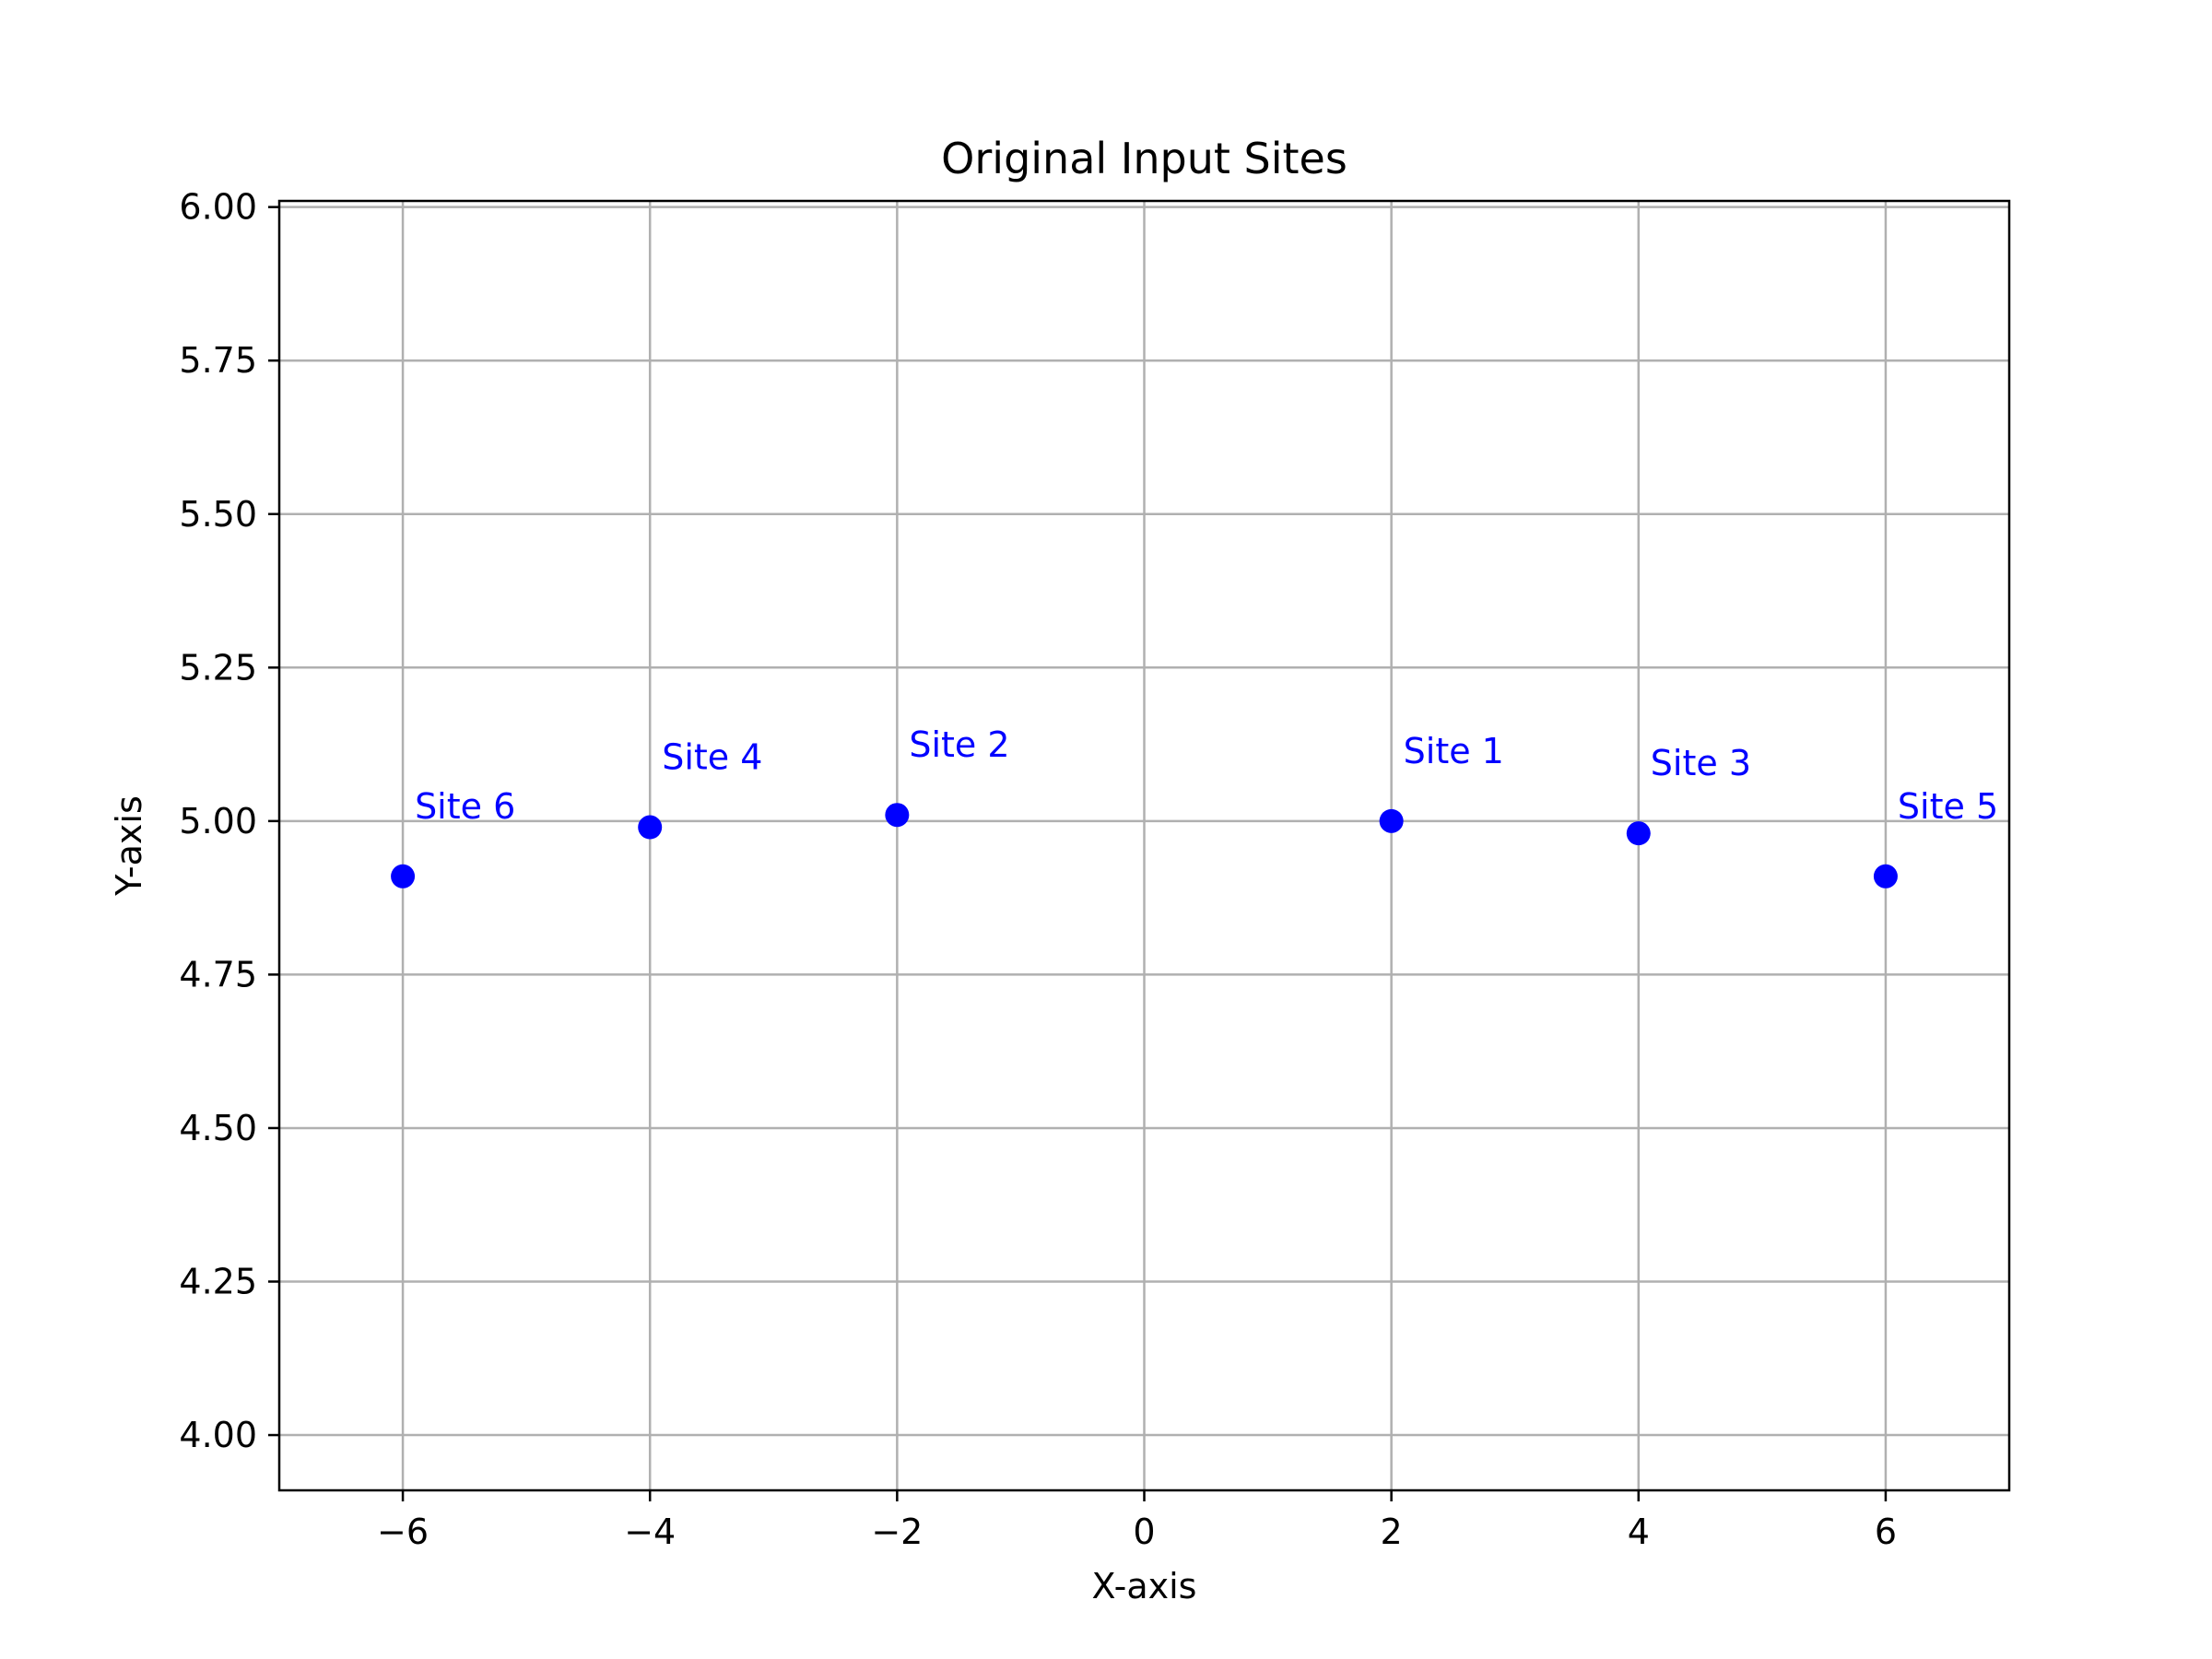 This screenshot has width=2212, height=1659. What do you see at coordinates (218, 1435) in the screenshot?
I see `y-tick-label: 4.00` at bounding box center [218, 1435].